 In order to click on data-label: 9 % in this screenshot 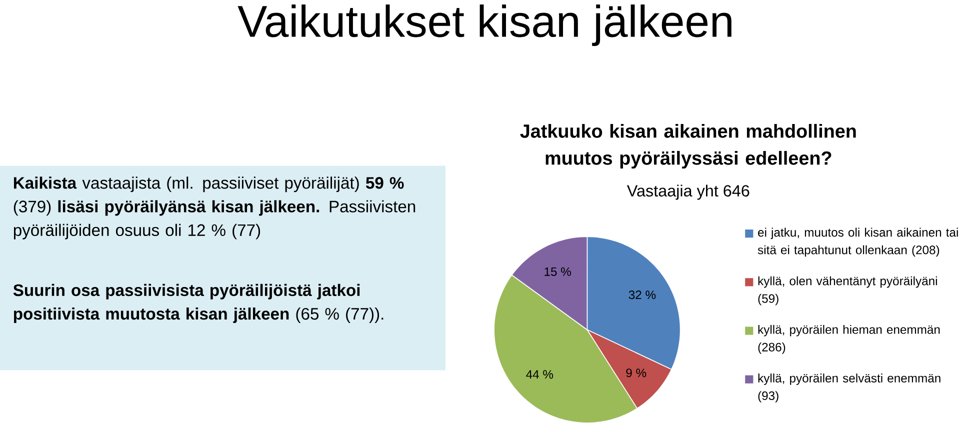, I will do `click(636, 373)`.